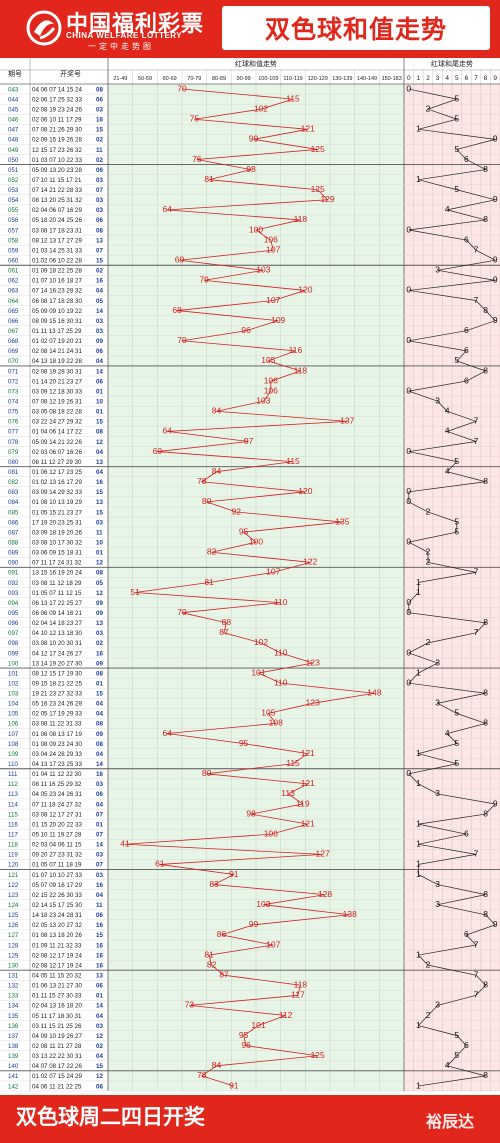 The width and height of the screenshot is (500, 1143). What do you see at coordinates (323, 854) in the screenshot?
I see `sum-value-label: 127` at bounding box center [323, 854].